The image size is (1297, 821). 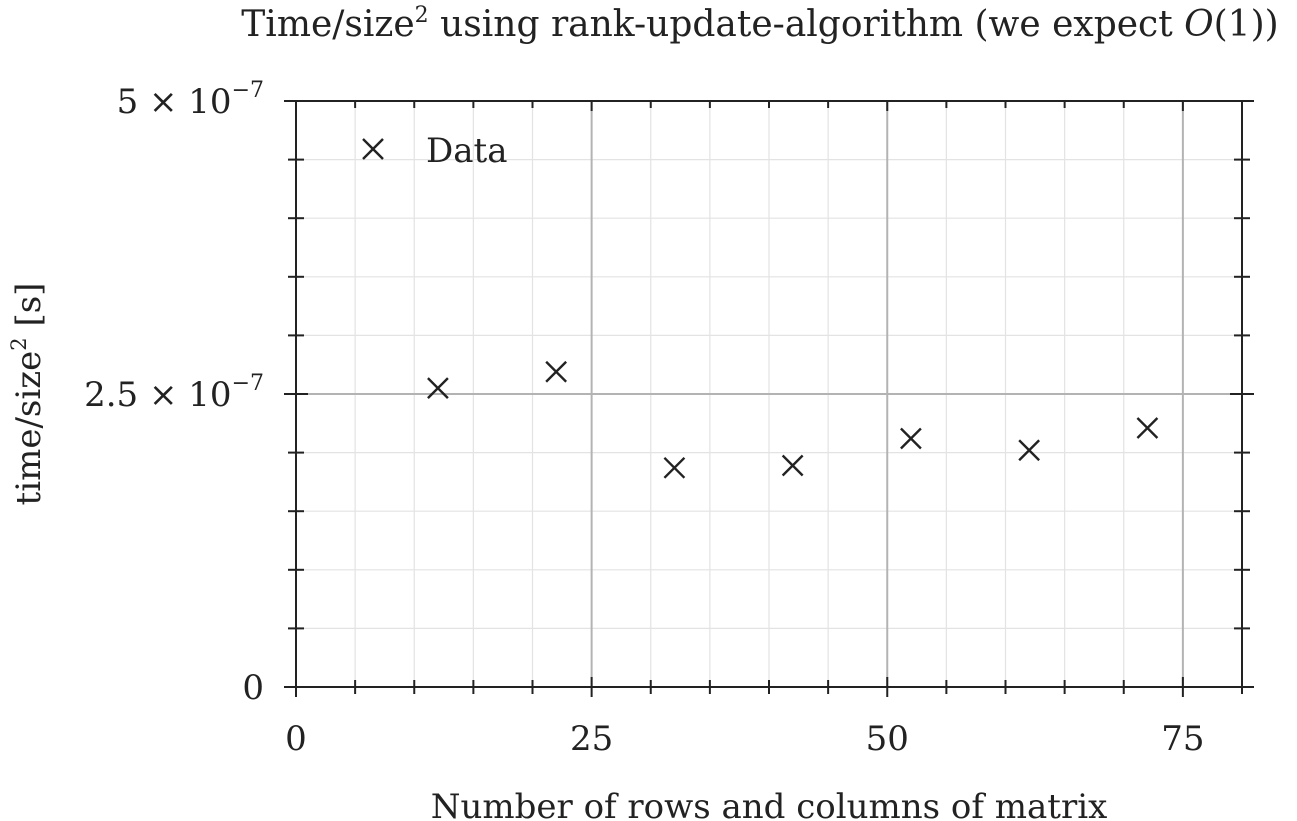 What do you see at coordinates (1182, 739) in the screenshot?
I see `x-tick-label: 75` at bounding box center [1182, 739].